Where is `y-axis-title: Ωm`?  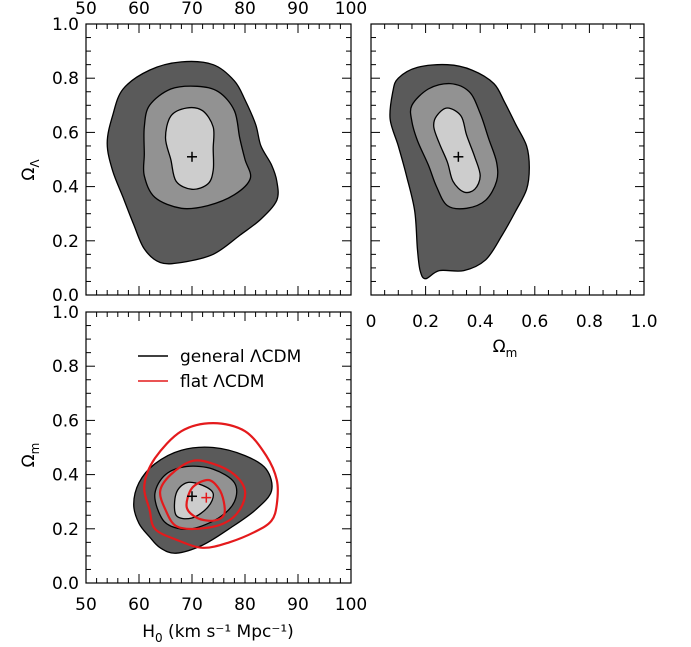
y-axis-title: Ωm is located at coordinates (30, 455).